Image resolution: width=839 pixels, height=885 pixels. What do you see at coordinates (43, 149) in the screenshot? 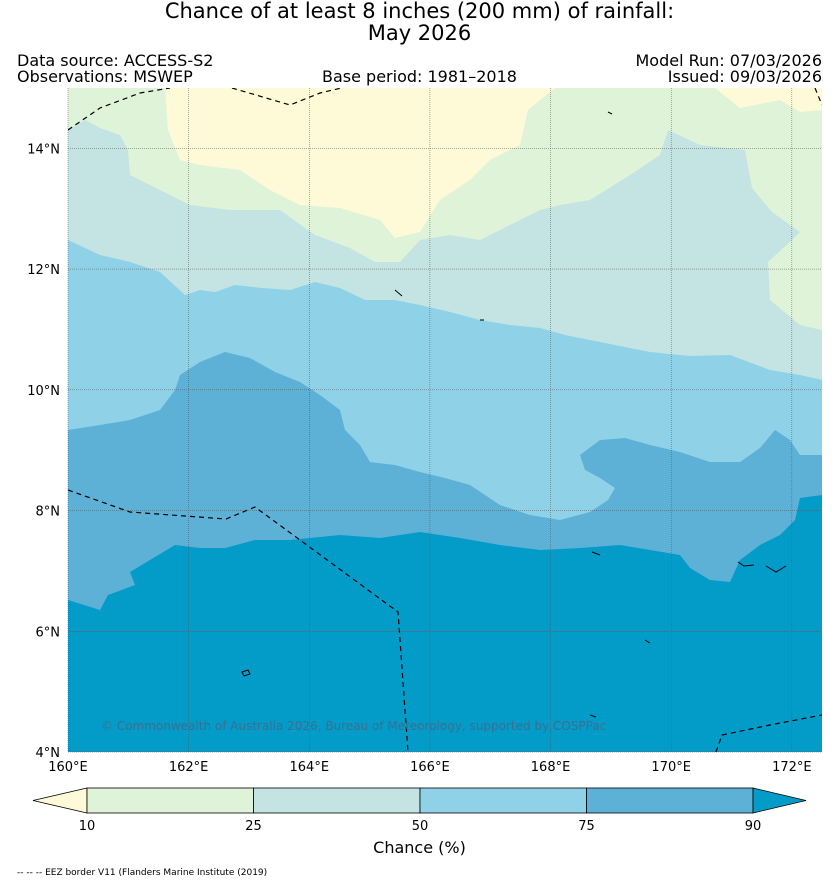
I see `lat-tick-label: 14°N` at bounding box center [43, 149].